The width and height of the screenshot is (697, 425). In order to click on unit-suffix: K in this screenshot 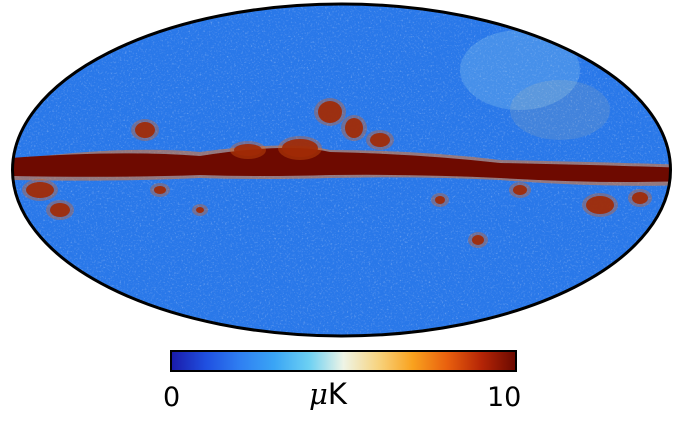, I will do `click(337, 394)`.